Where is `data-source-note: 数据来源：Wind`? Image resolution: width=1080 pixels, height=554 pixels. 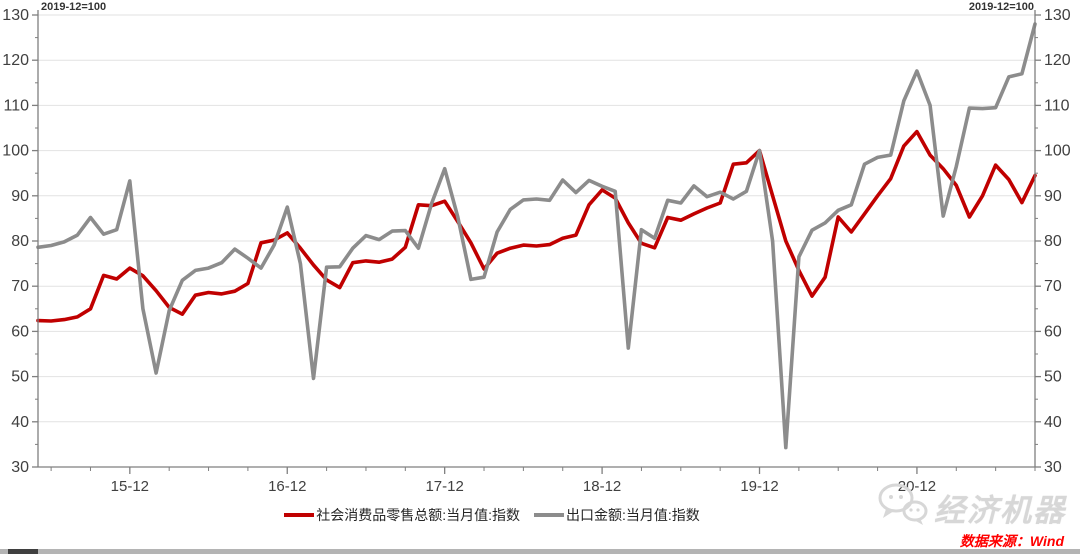
data-source-note: 数据来源：Wind is located at coordinates (1011, 541).